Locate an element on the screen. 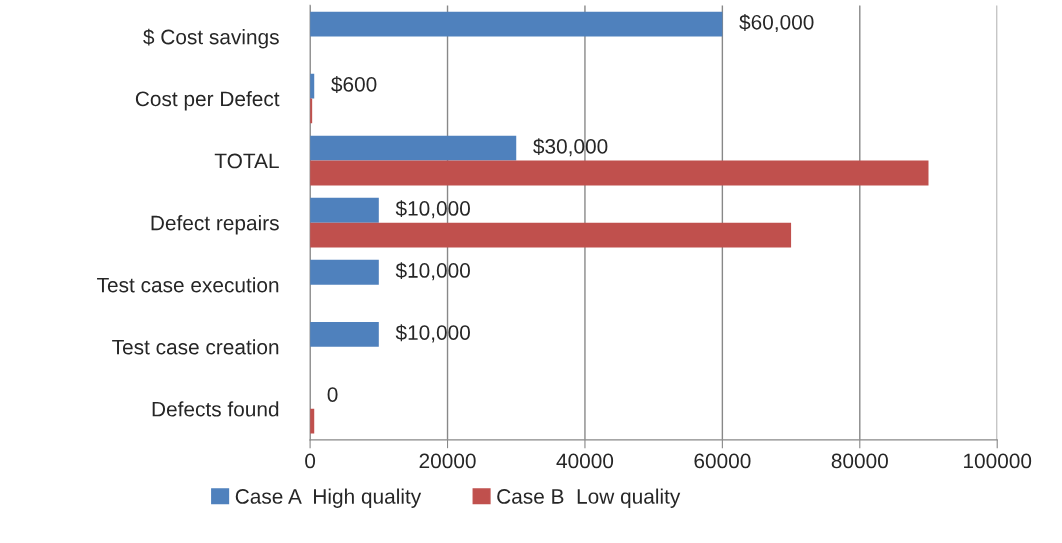 The height and width of the screenshot is (543, 1062). data-label: $30,000 is located at coordinates (570, 147).